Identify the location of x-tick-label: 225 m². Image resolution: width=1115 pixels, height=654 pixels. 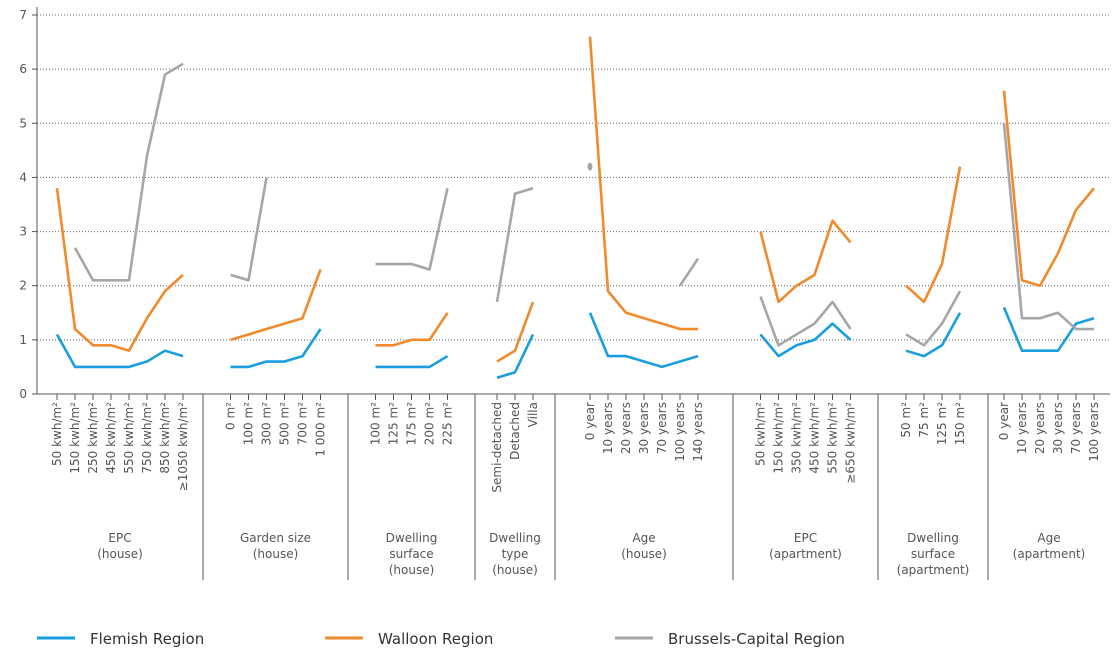
(448, 423).